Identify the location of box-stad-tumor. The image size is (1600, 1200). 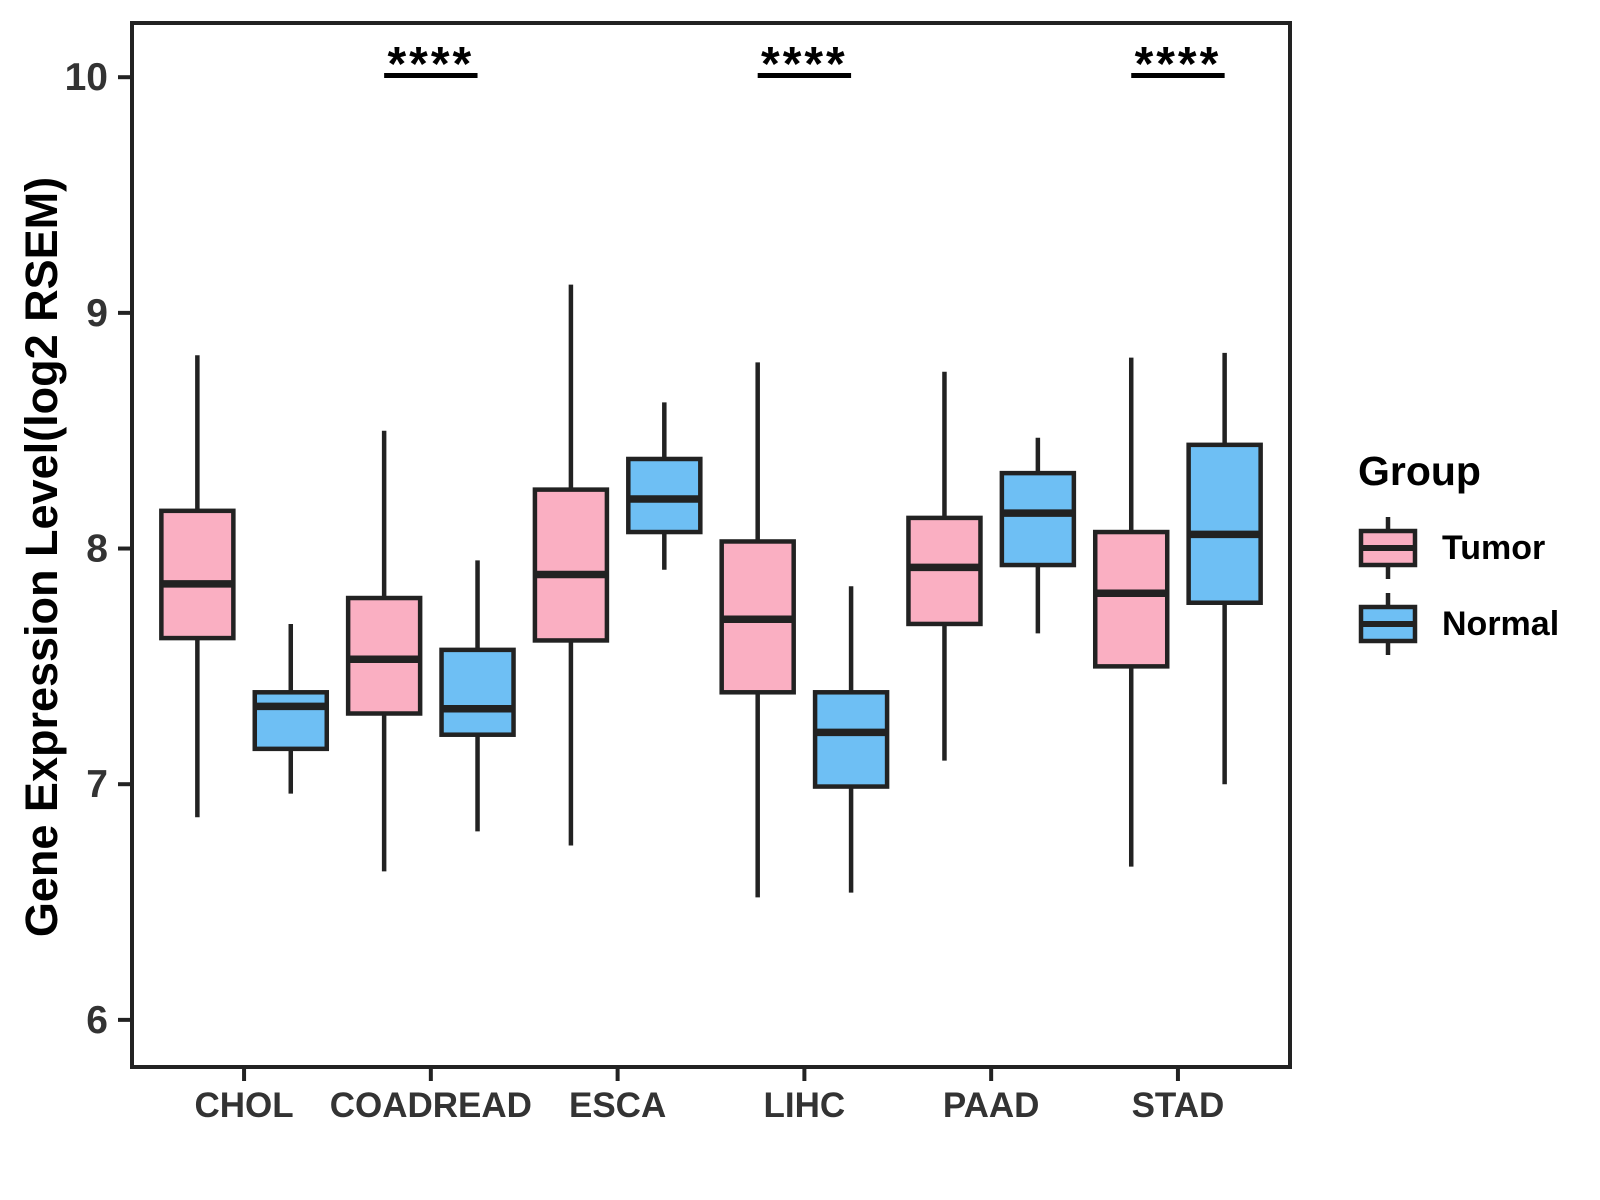
(1131, 599).